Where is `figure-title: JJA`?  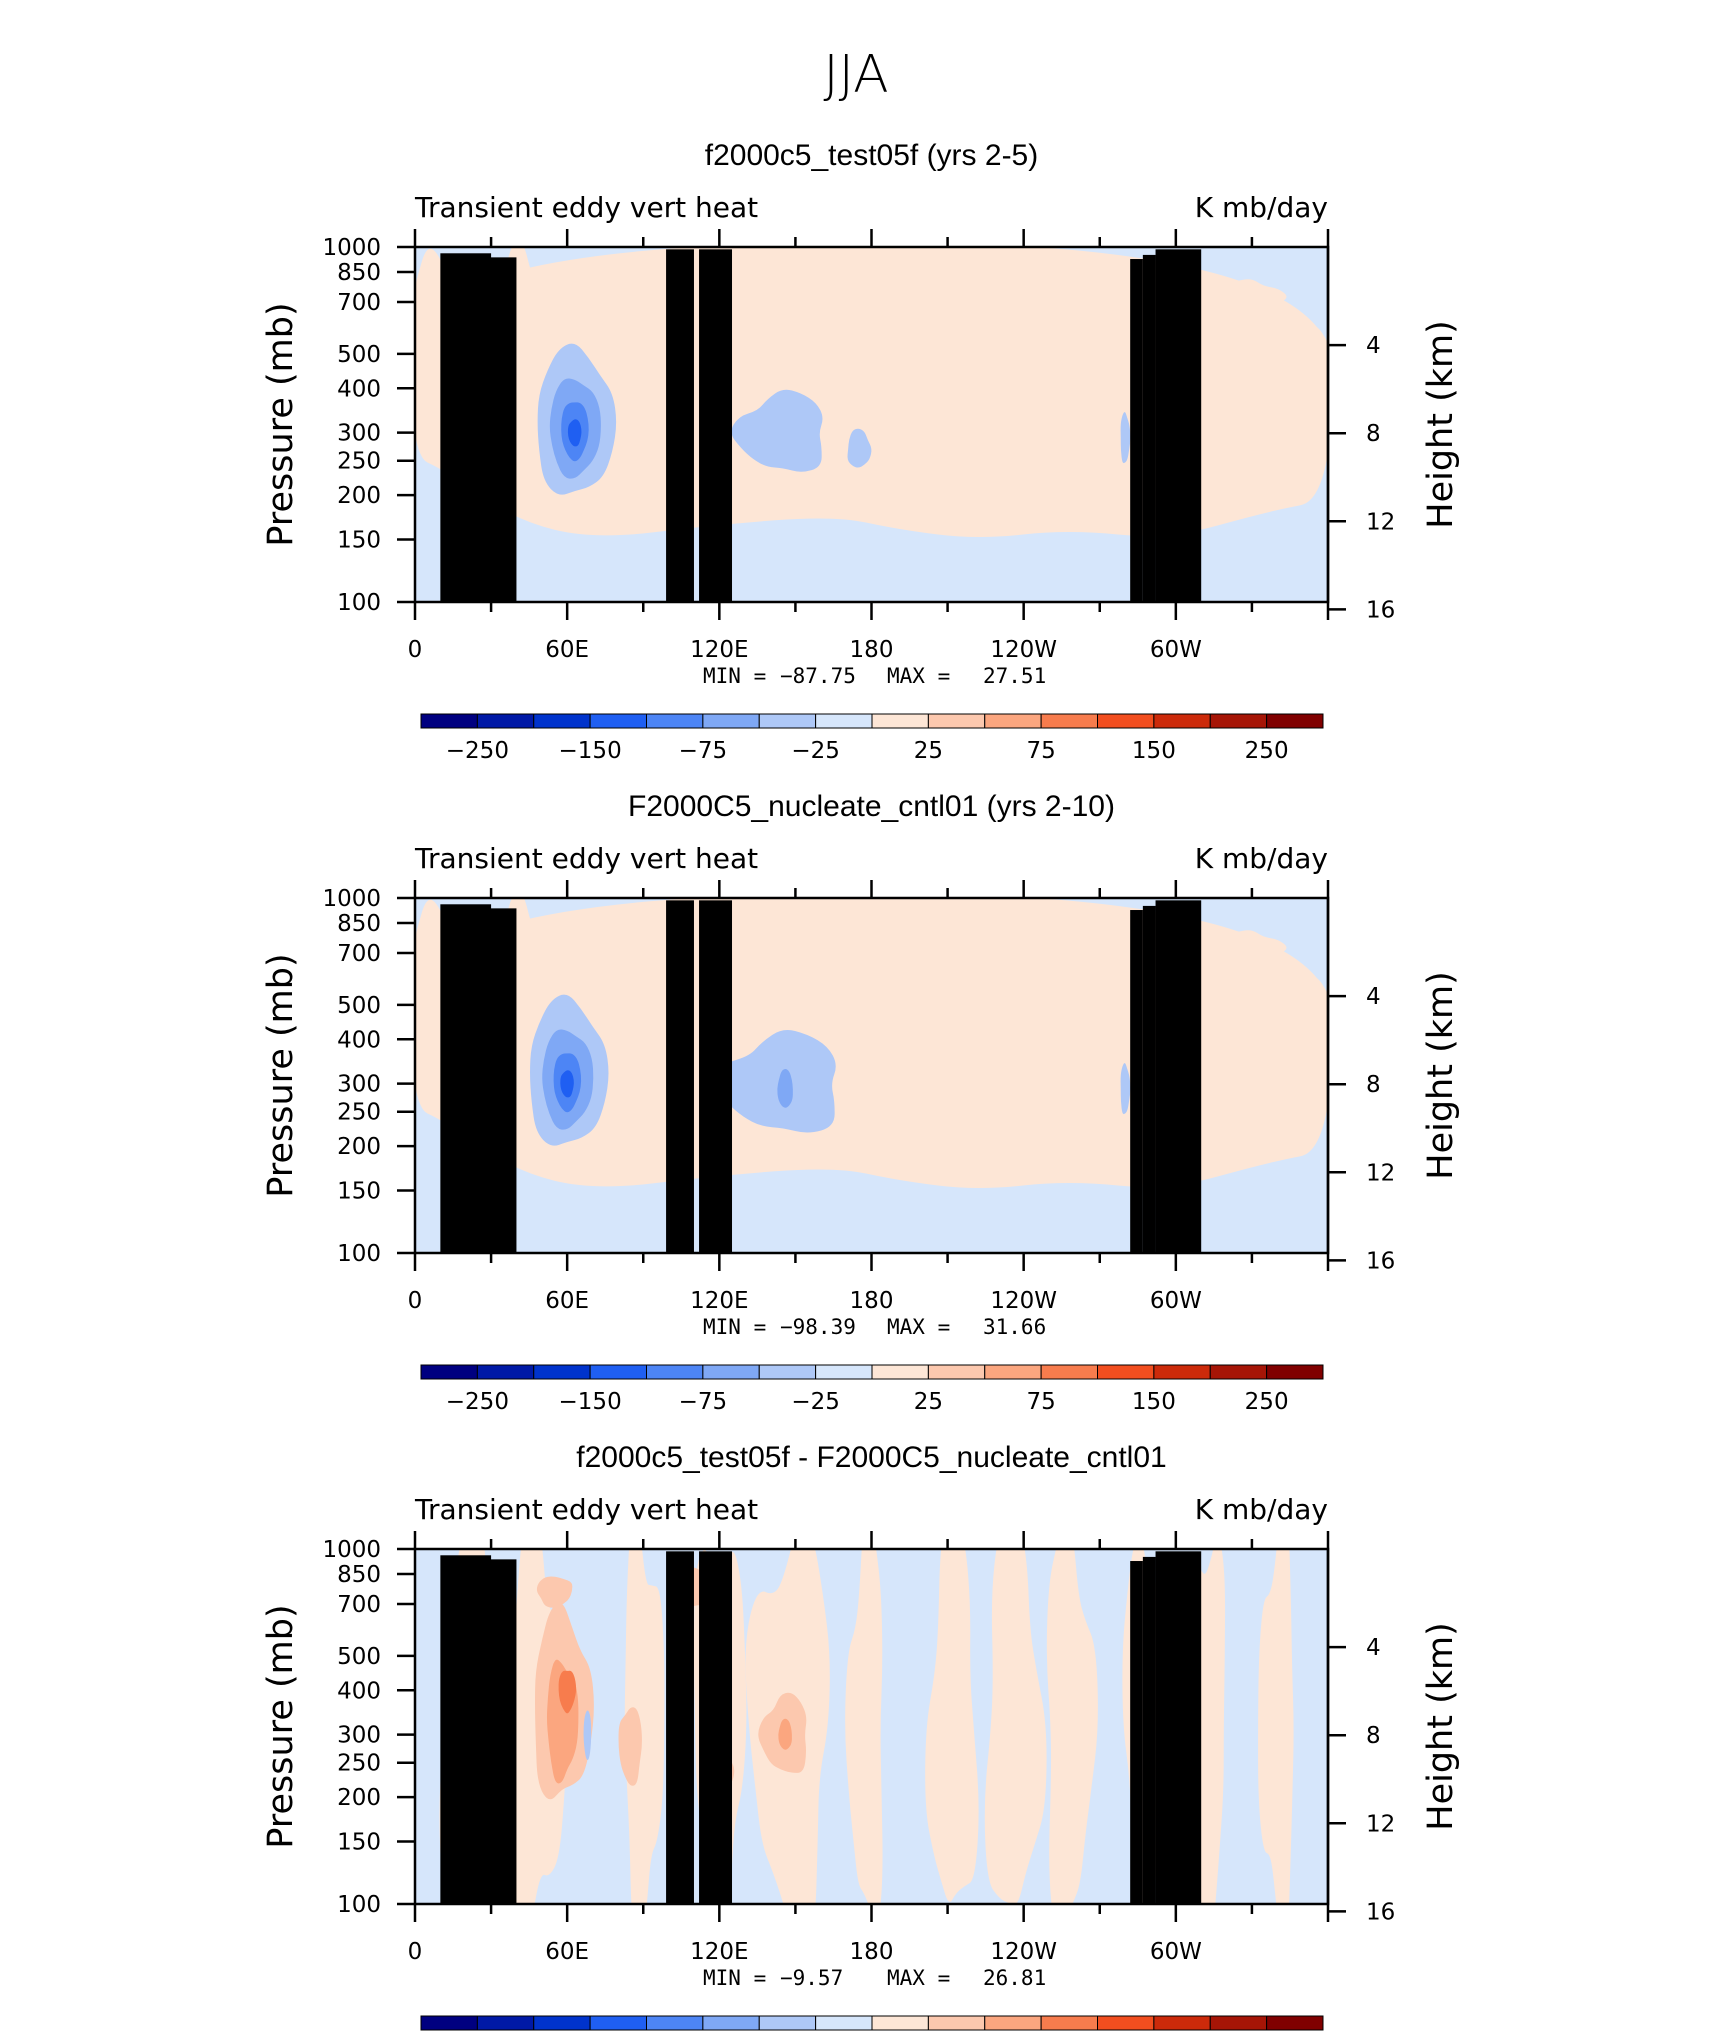
figure-title: JJA is located at coordinates (855, 75).